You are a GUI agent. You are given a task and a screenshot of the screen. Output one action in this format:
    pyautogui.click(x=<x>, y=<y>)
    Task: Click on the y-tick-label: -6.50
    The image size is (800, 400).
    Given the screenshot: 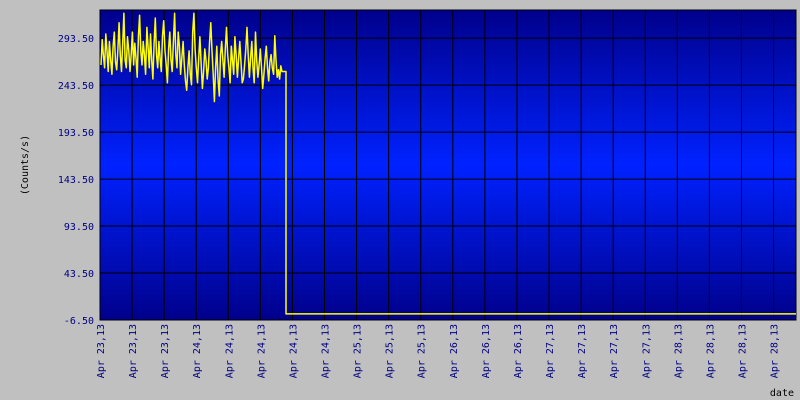 What is the action you would take?
    pyautogui.click(x=79, y=321)
    